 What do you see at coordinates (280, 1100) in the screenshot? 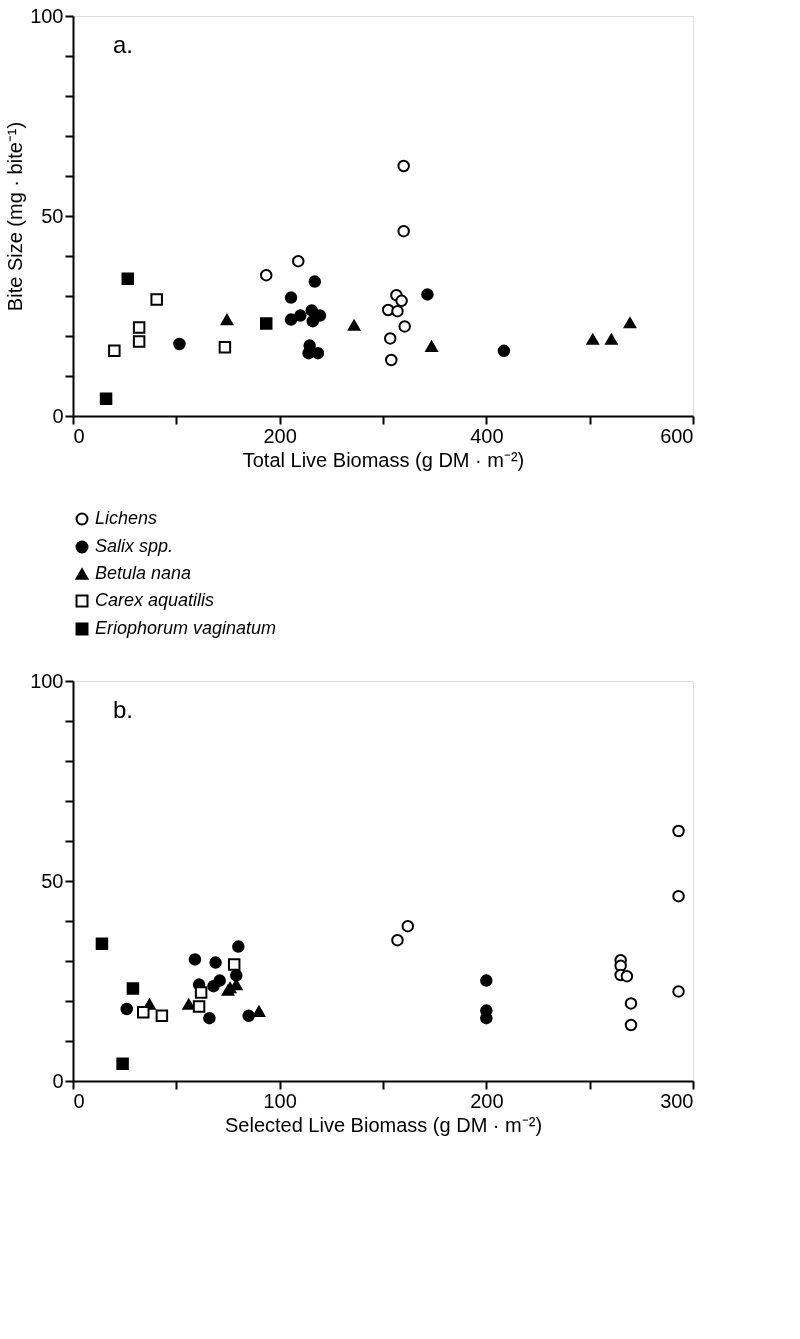
I see `x-tick-label: 100` at bounding box center [280, 1100].